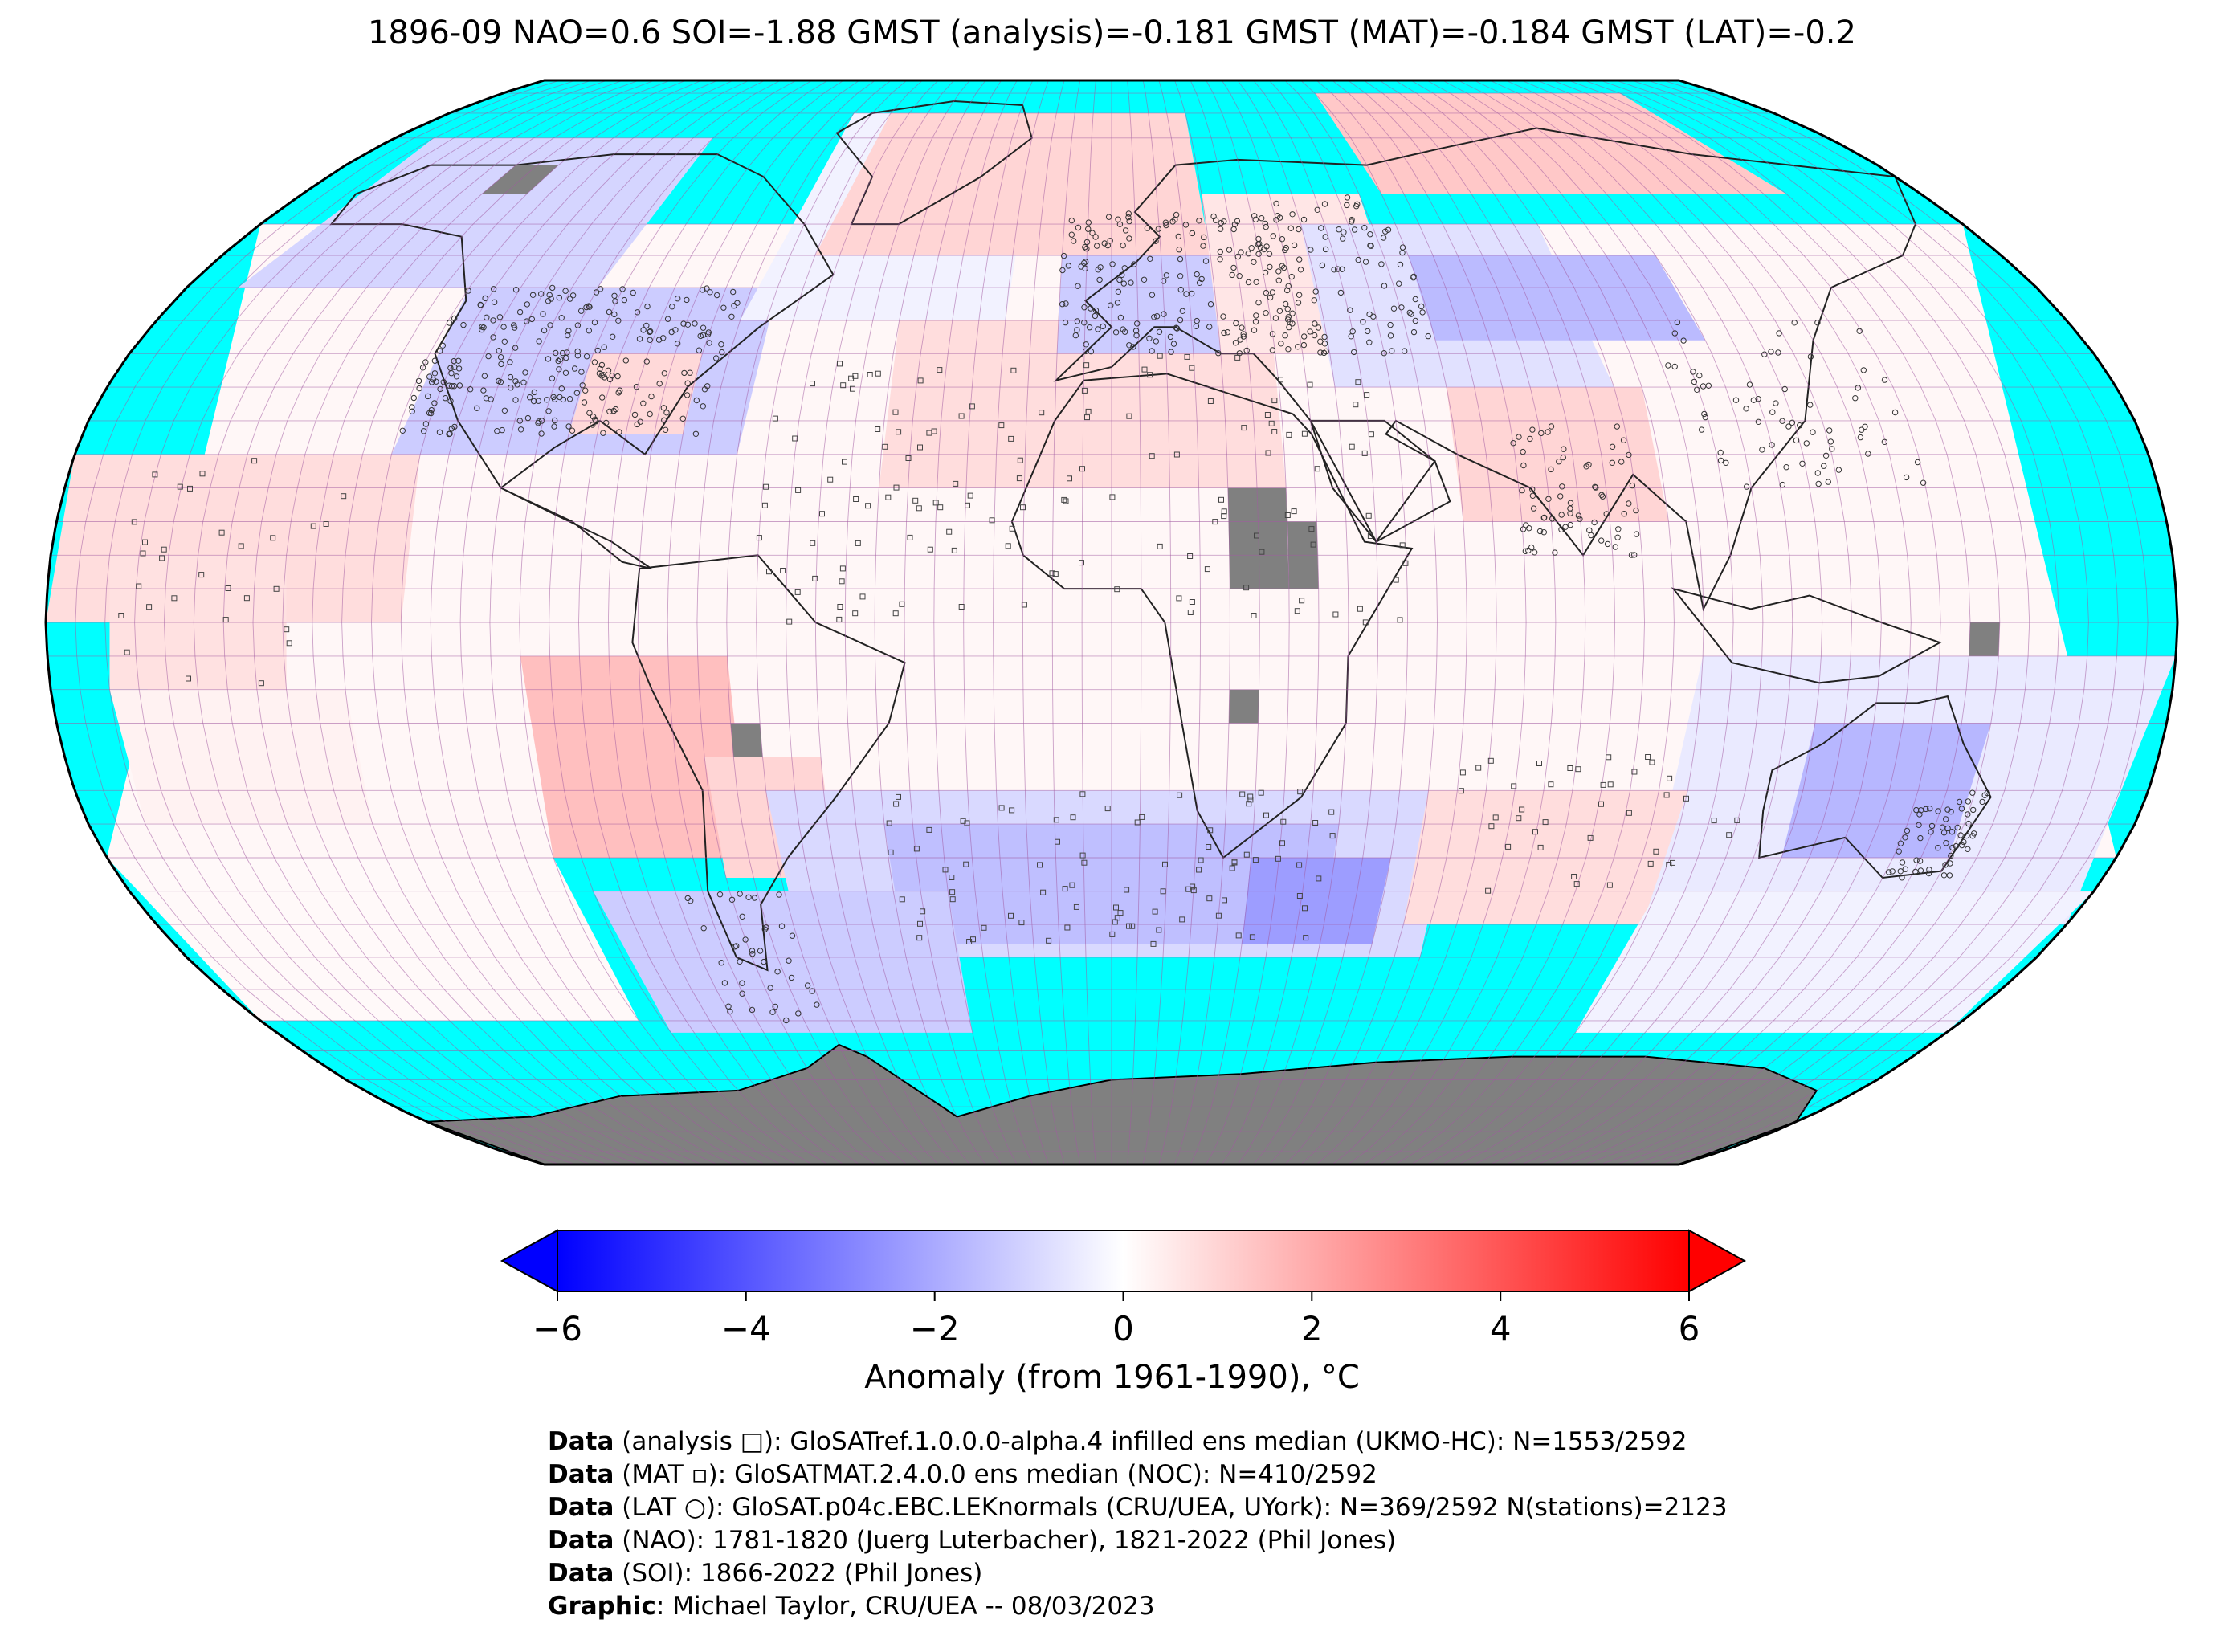 The height and width of the screenshot is (1652, 2224). Describe the element at coordinates (1689, 1328) in the screenshot. I see `colorbar-tick-label: 6` at that location.